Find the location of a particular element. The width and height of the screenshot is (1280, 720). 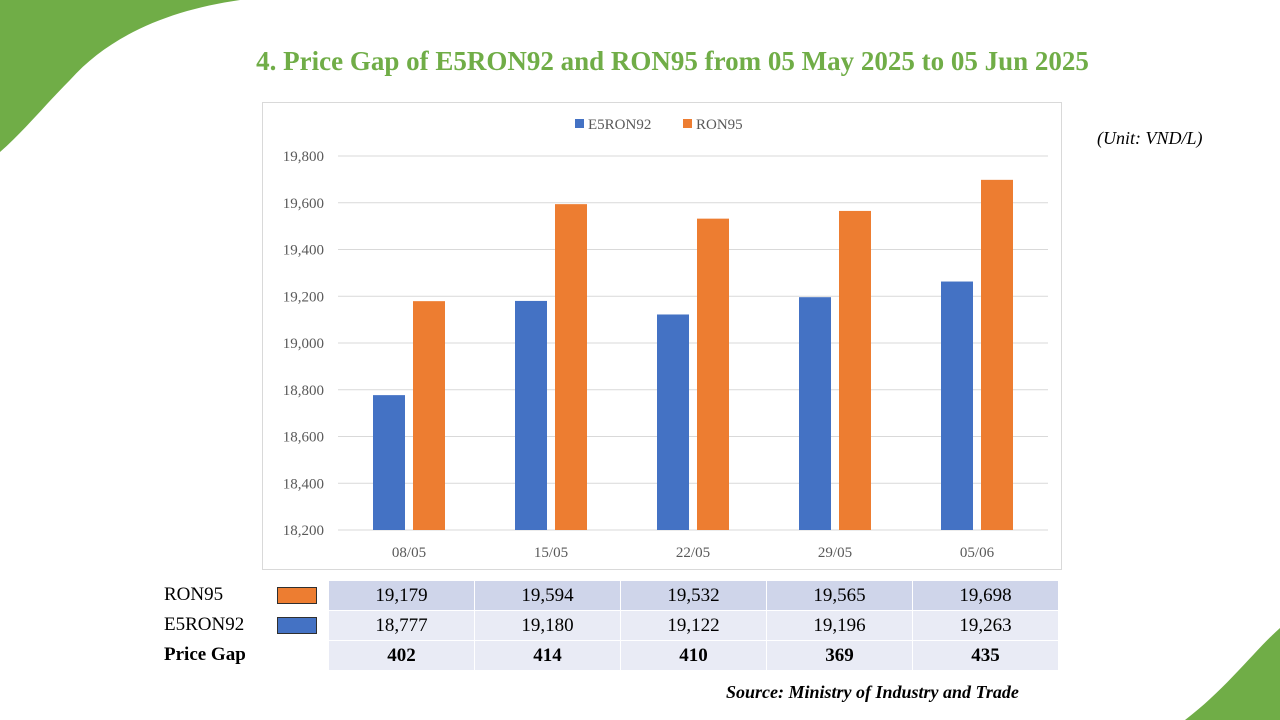

row-label: Price Gap is located at coordinates (205, 654).